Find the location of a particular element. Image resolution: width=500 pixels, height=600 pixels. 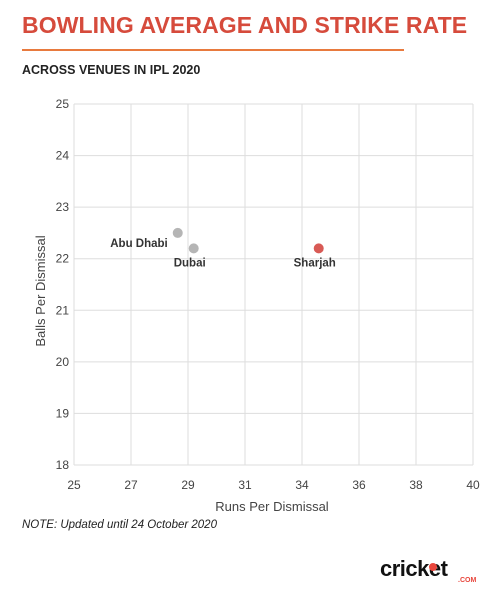

x-tick-label: 40 is located at coordinates (473, 485).